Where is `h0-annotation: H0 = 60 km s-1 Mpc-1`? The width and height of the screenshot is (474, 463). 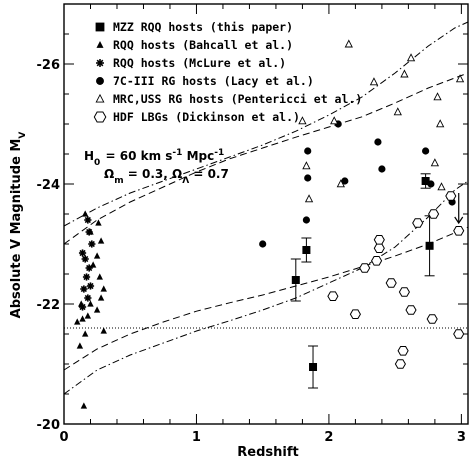 h0-annotation: H0 = 60 km s-1 Mpc-1 is located at coordinates (154, 158).